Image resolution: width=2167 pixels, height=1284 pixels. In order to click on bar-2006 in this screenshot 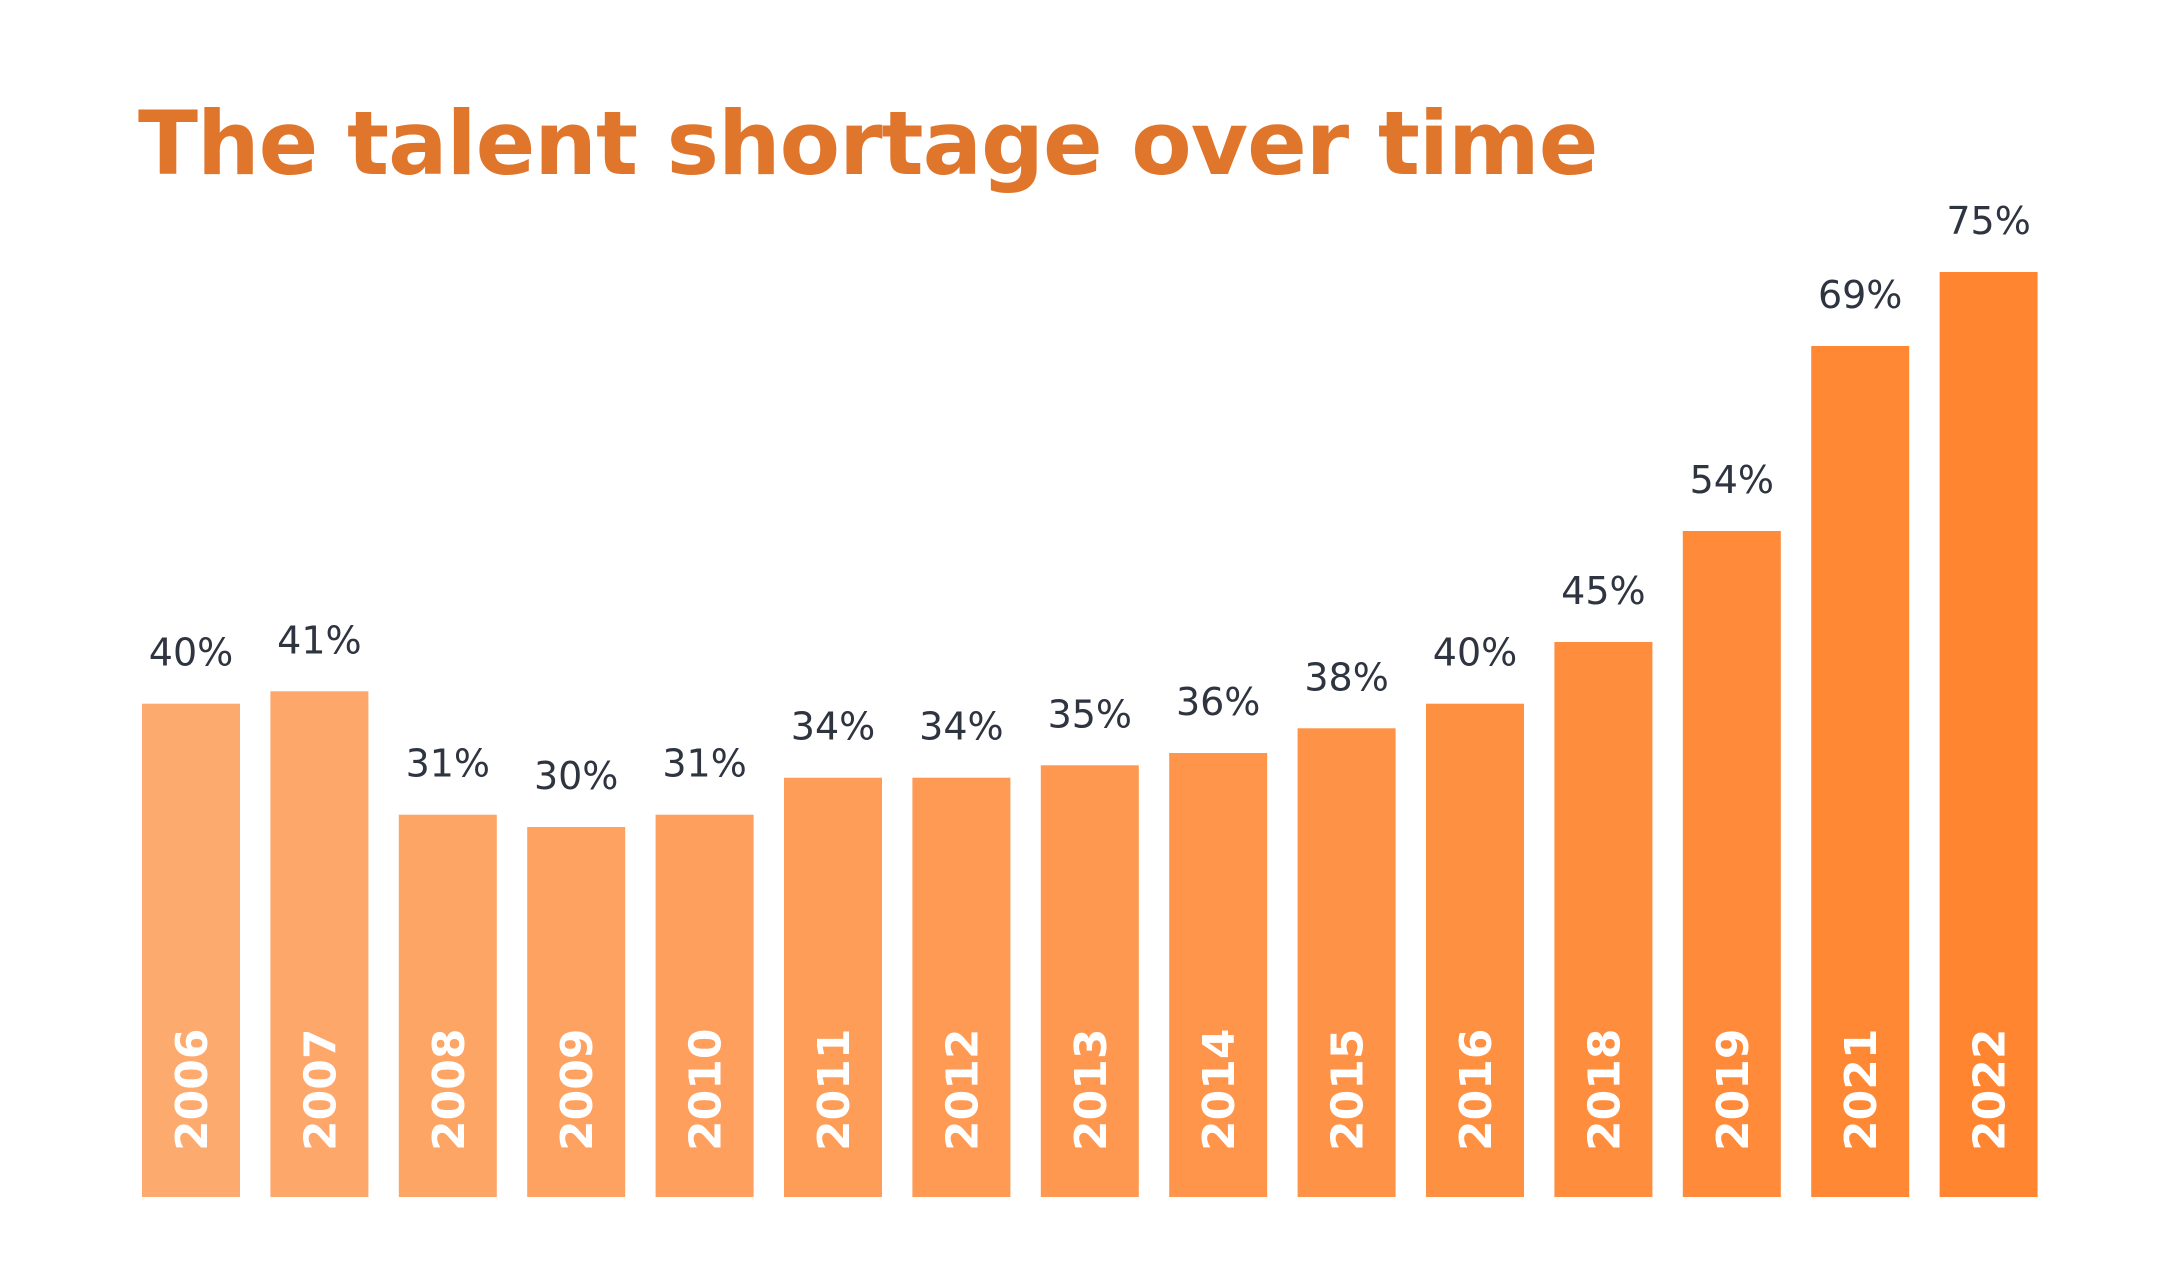, I will do `click(191, 950)`.